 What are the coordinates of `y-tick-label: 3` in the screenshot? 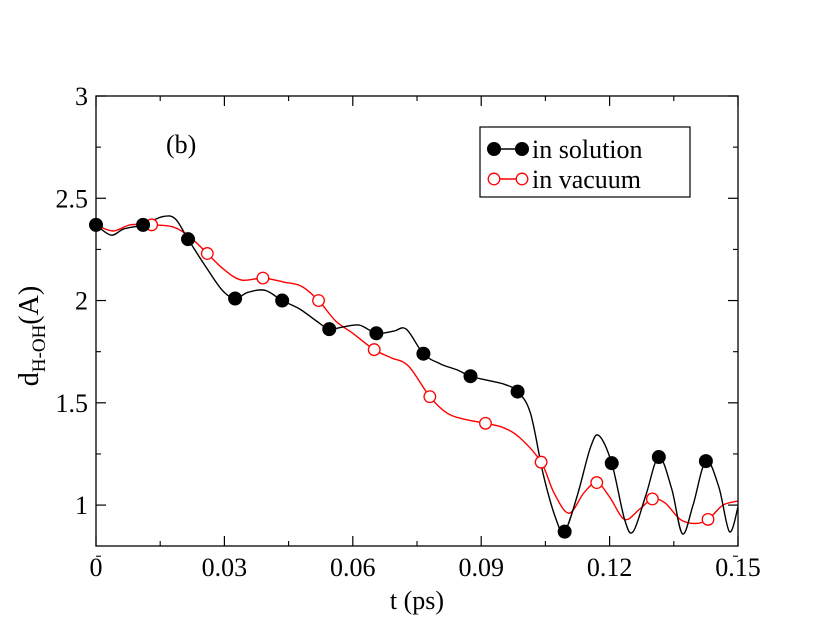 It's located at (81, 96).